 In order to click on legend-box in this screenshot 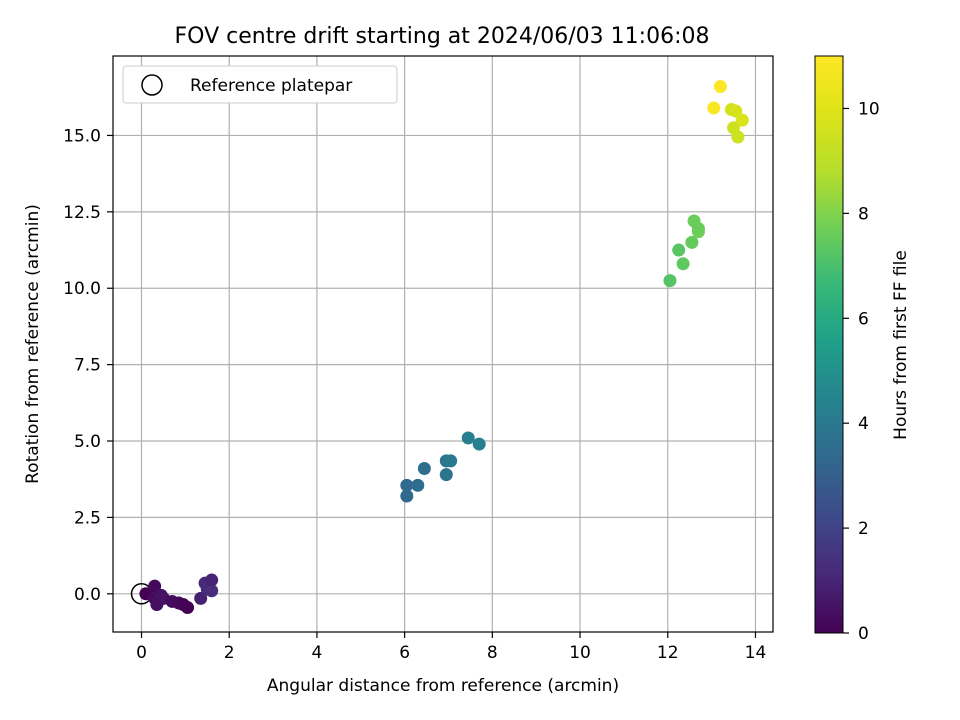, I will do `click(260, 84)`.